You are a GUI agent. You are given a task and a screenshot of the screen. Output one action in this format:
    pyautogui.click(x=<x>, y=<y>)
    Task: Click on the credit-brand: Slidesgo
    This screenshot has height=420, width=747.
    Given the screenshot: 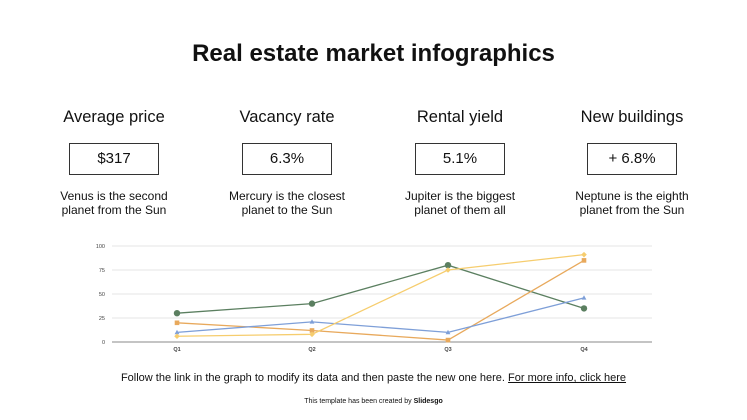 What is the action you would take?
    pyautogui.click(x=428, y=401)
    